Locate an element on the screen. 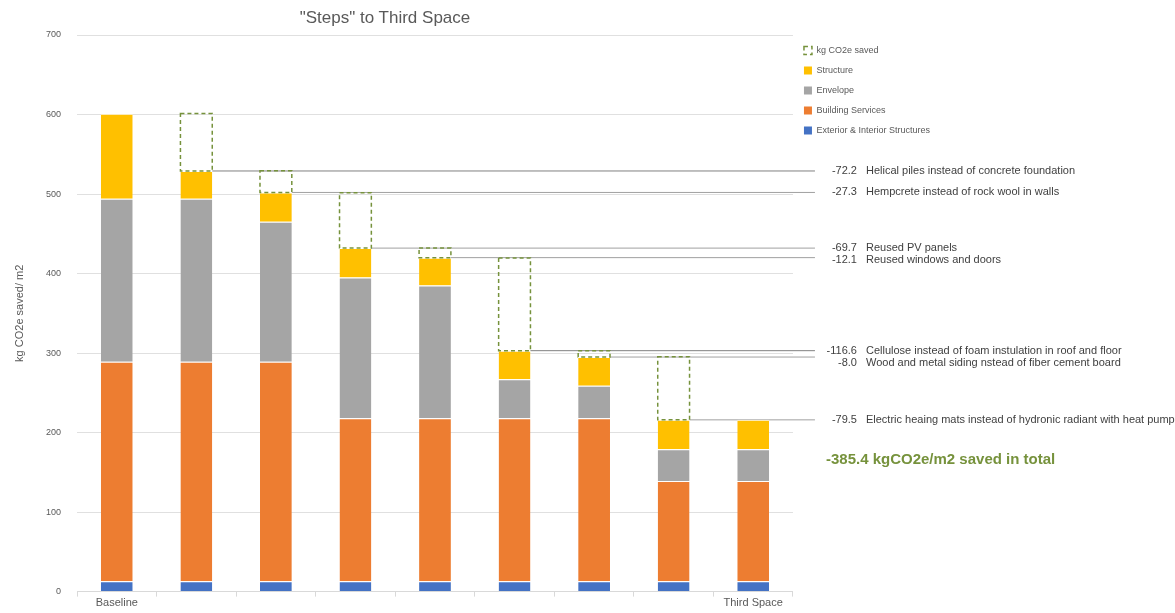 Image resolution: width=1175 pixels, height=613 pixels. text: Wood and metal siding nstead of fiber cement board is located at coordinates (993, 361).